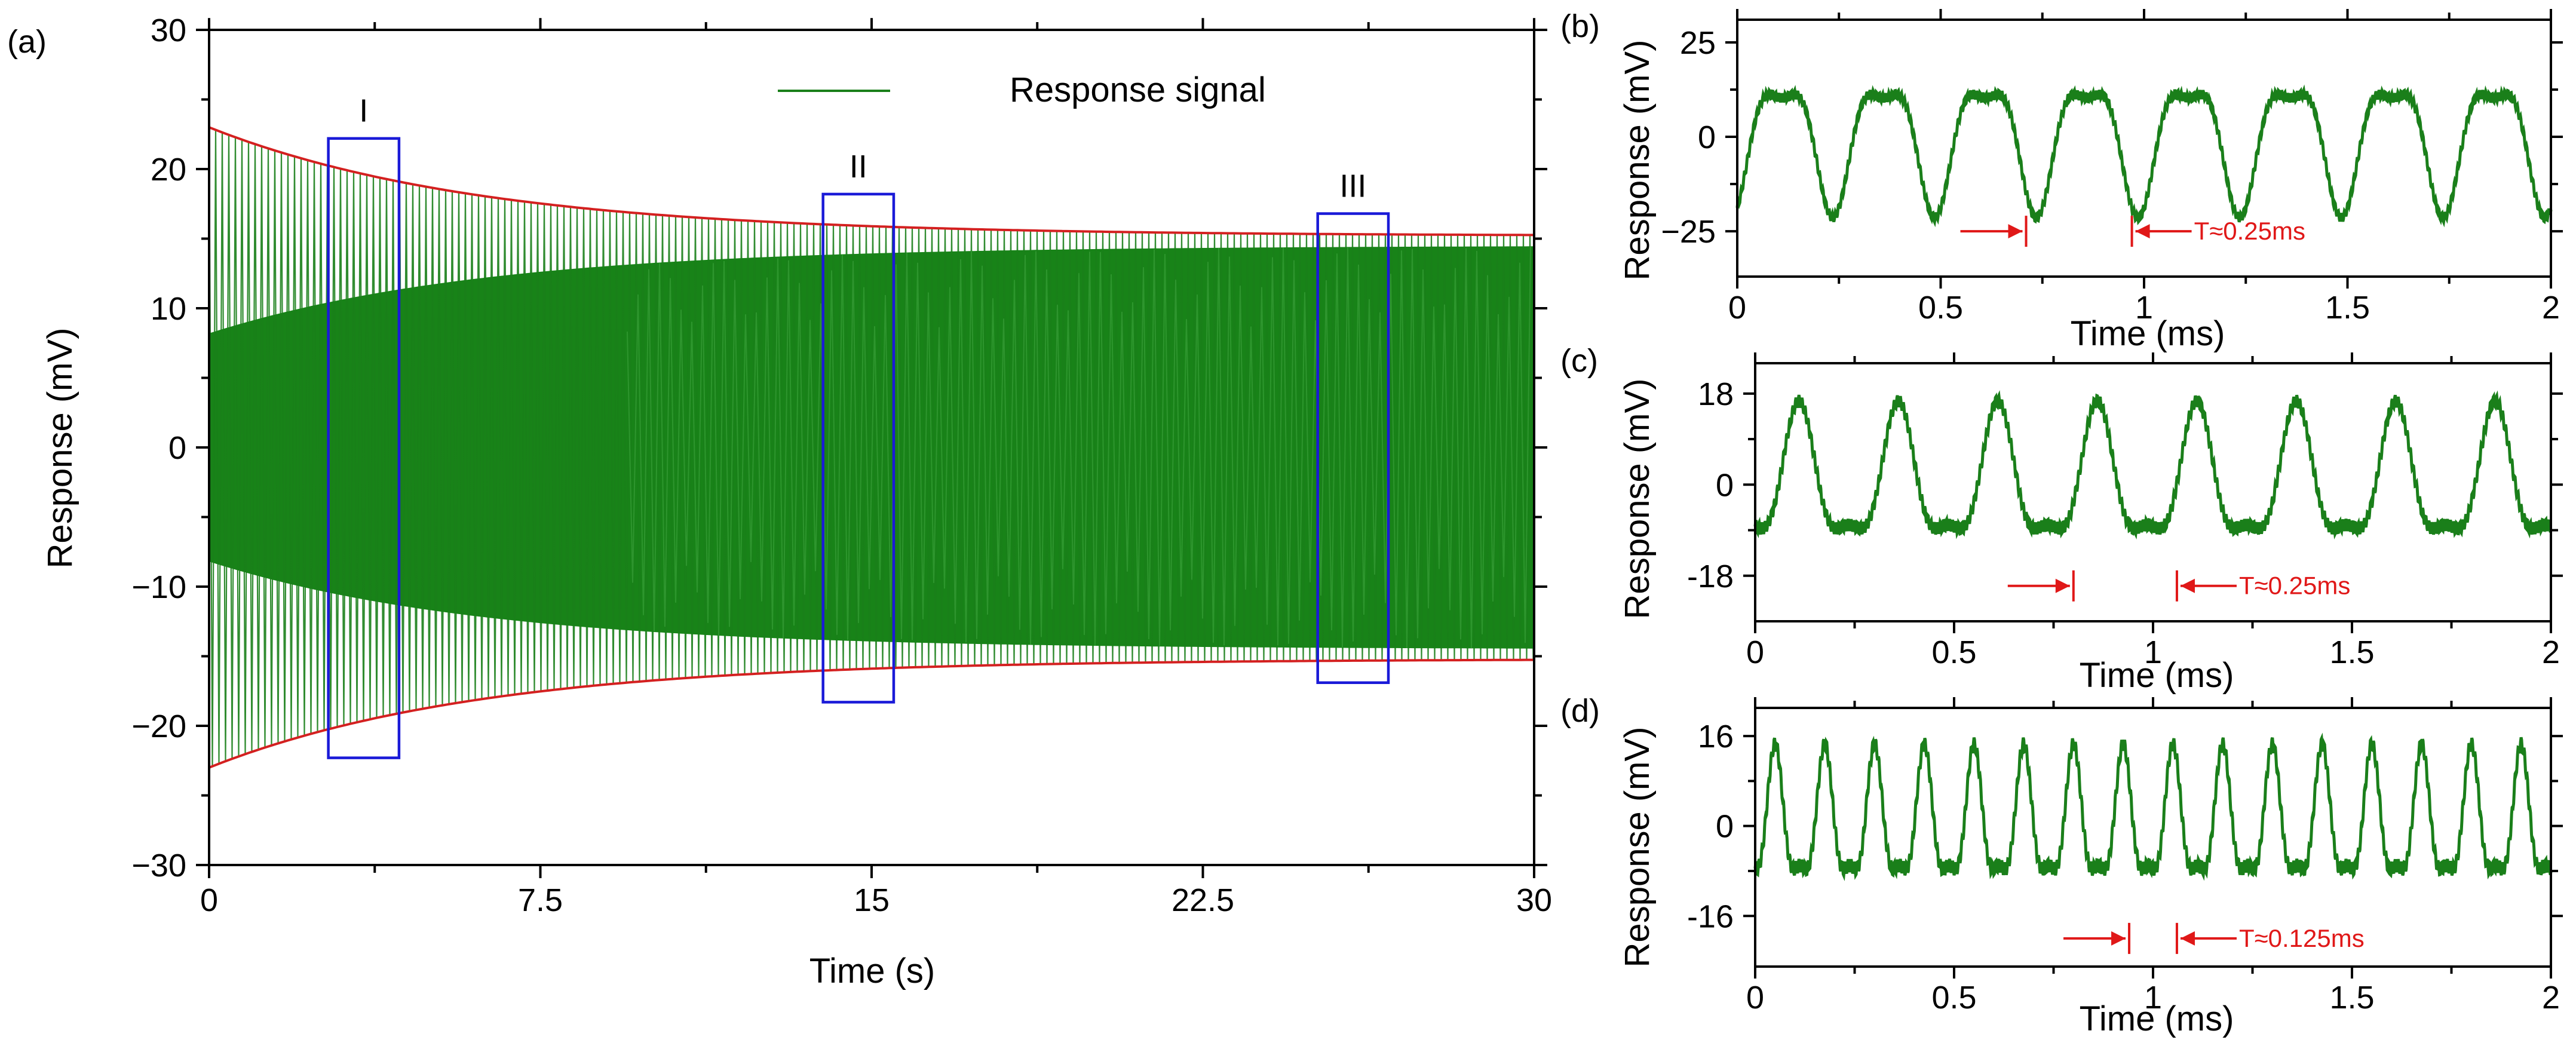 This screenshot has height=1052, width=2576. I want to click on b-waveform, so click(2144, 156).